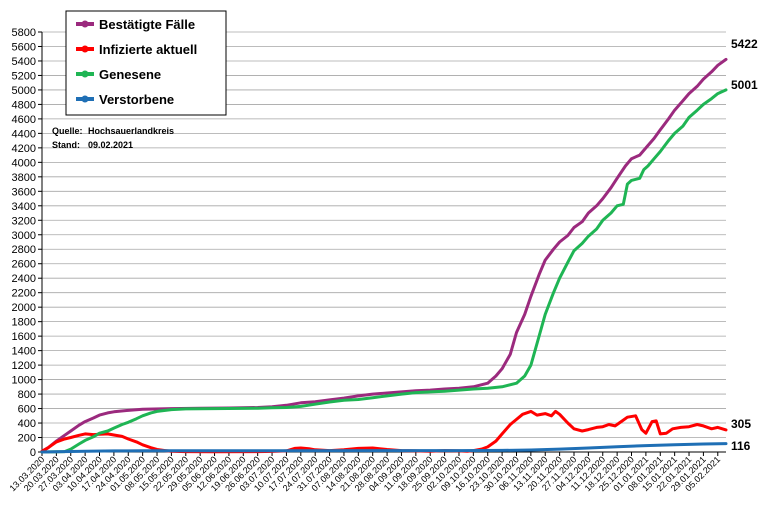 The width and height of the screenshot is (768, 524). I want to click on y-tick-label: 5400, so click(24, 62).